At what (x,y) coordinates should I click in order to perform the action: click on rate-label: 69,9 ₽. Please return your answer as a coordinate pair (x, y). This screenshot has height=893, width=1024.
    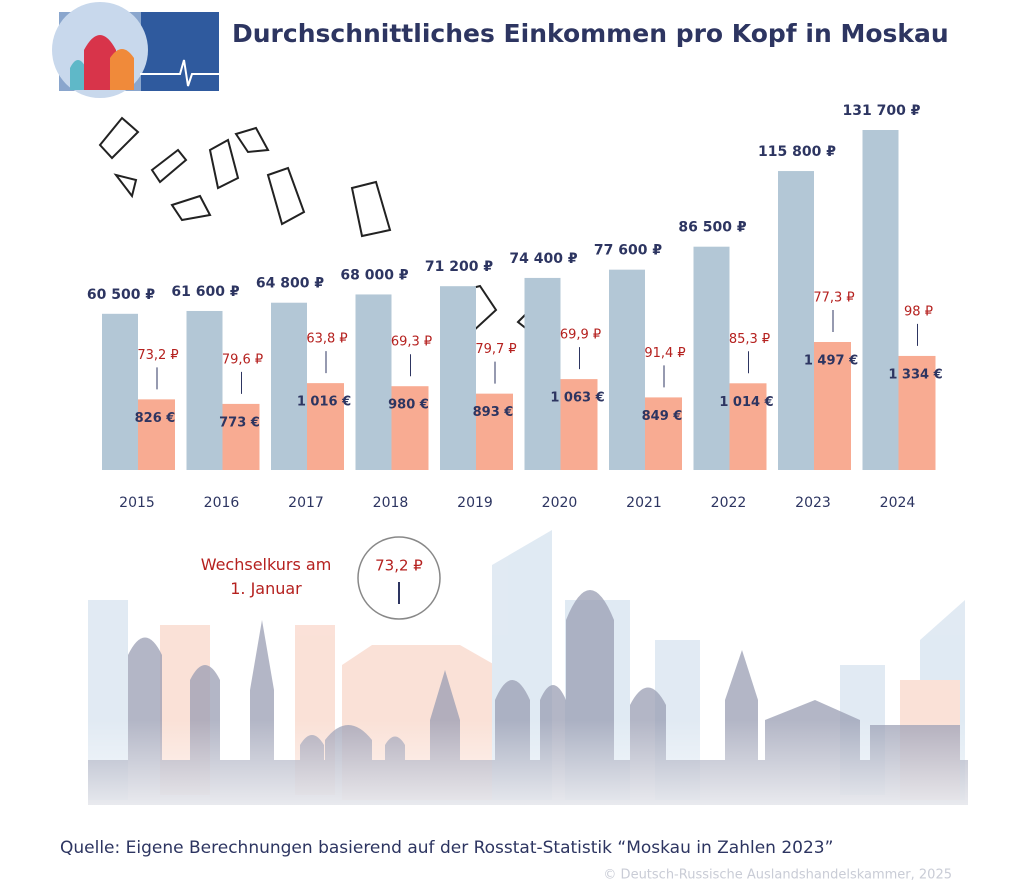
    Looking at the image, I should click on (580, 335).